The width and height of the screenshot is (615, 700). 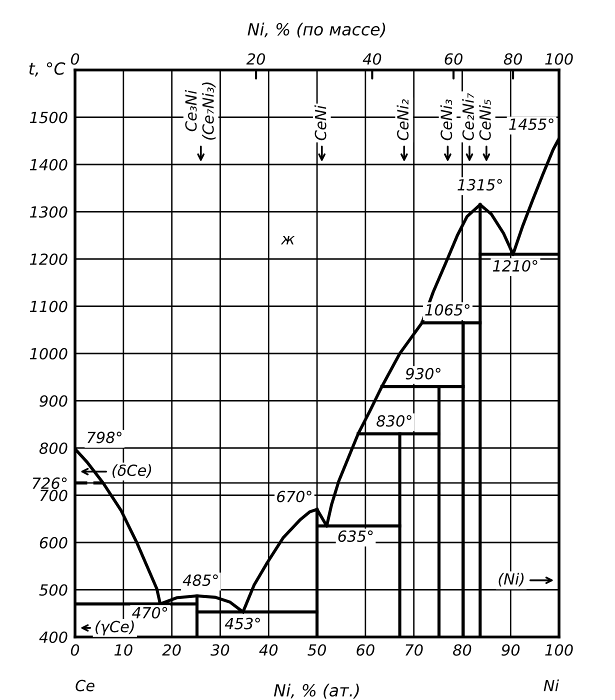 I want to click on y-tick-label: 400, so click(x=53, y=637).